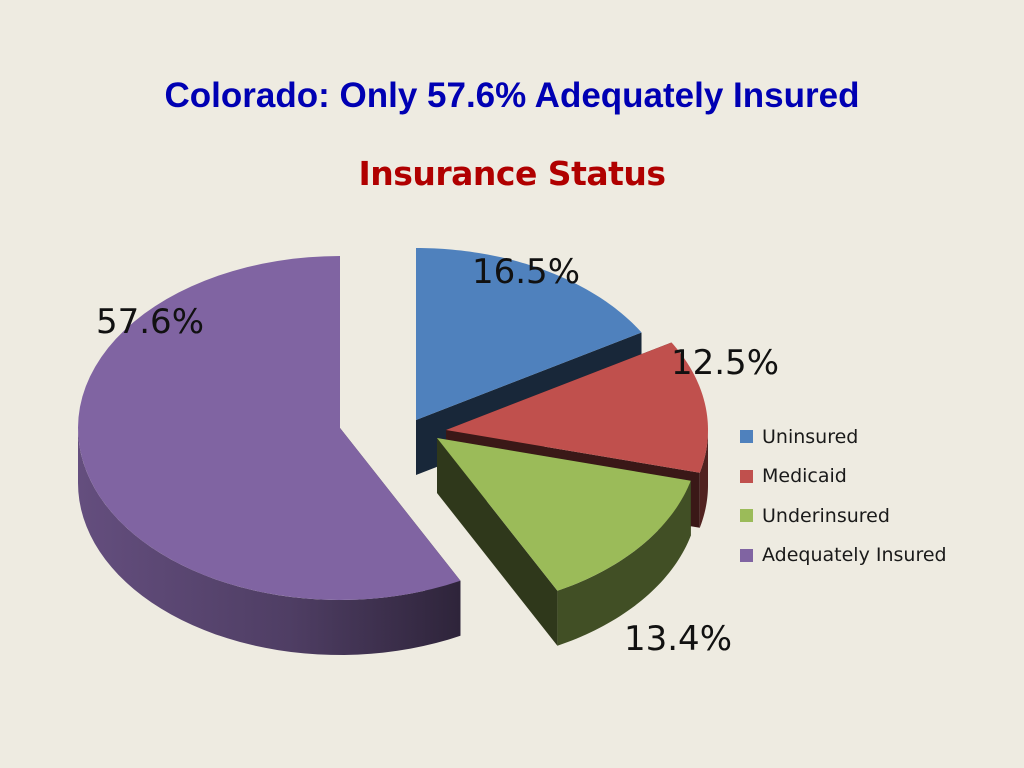 Image resolution: width=1024 pixels, height=768 pixels. Describe the element at coordinates (678, 639) in the screenshot. I see `data-label-underinsured: 13.4%` at that location.